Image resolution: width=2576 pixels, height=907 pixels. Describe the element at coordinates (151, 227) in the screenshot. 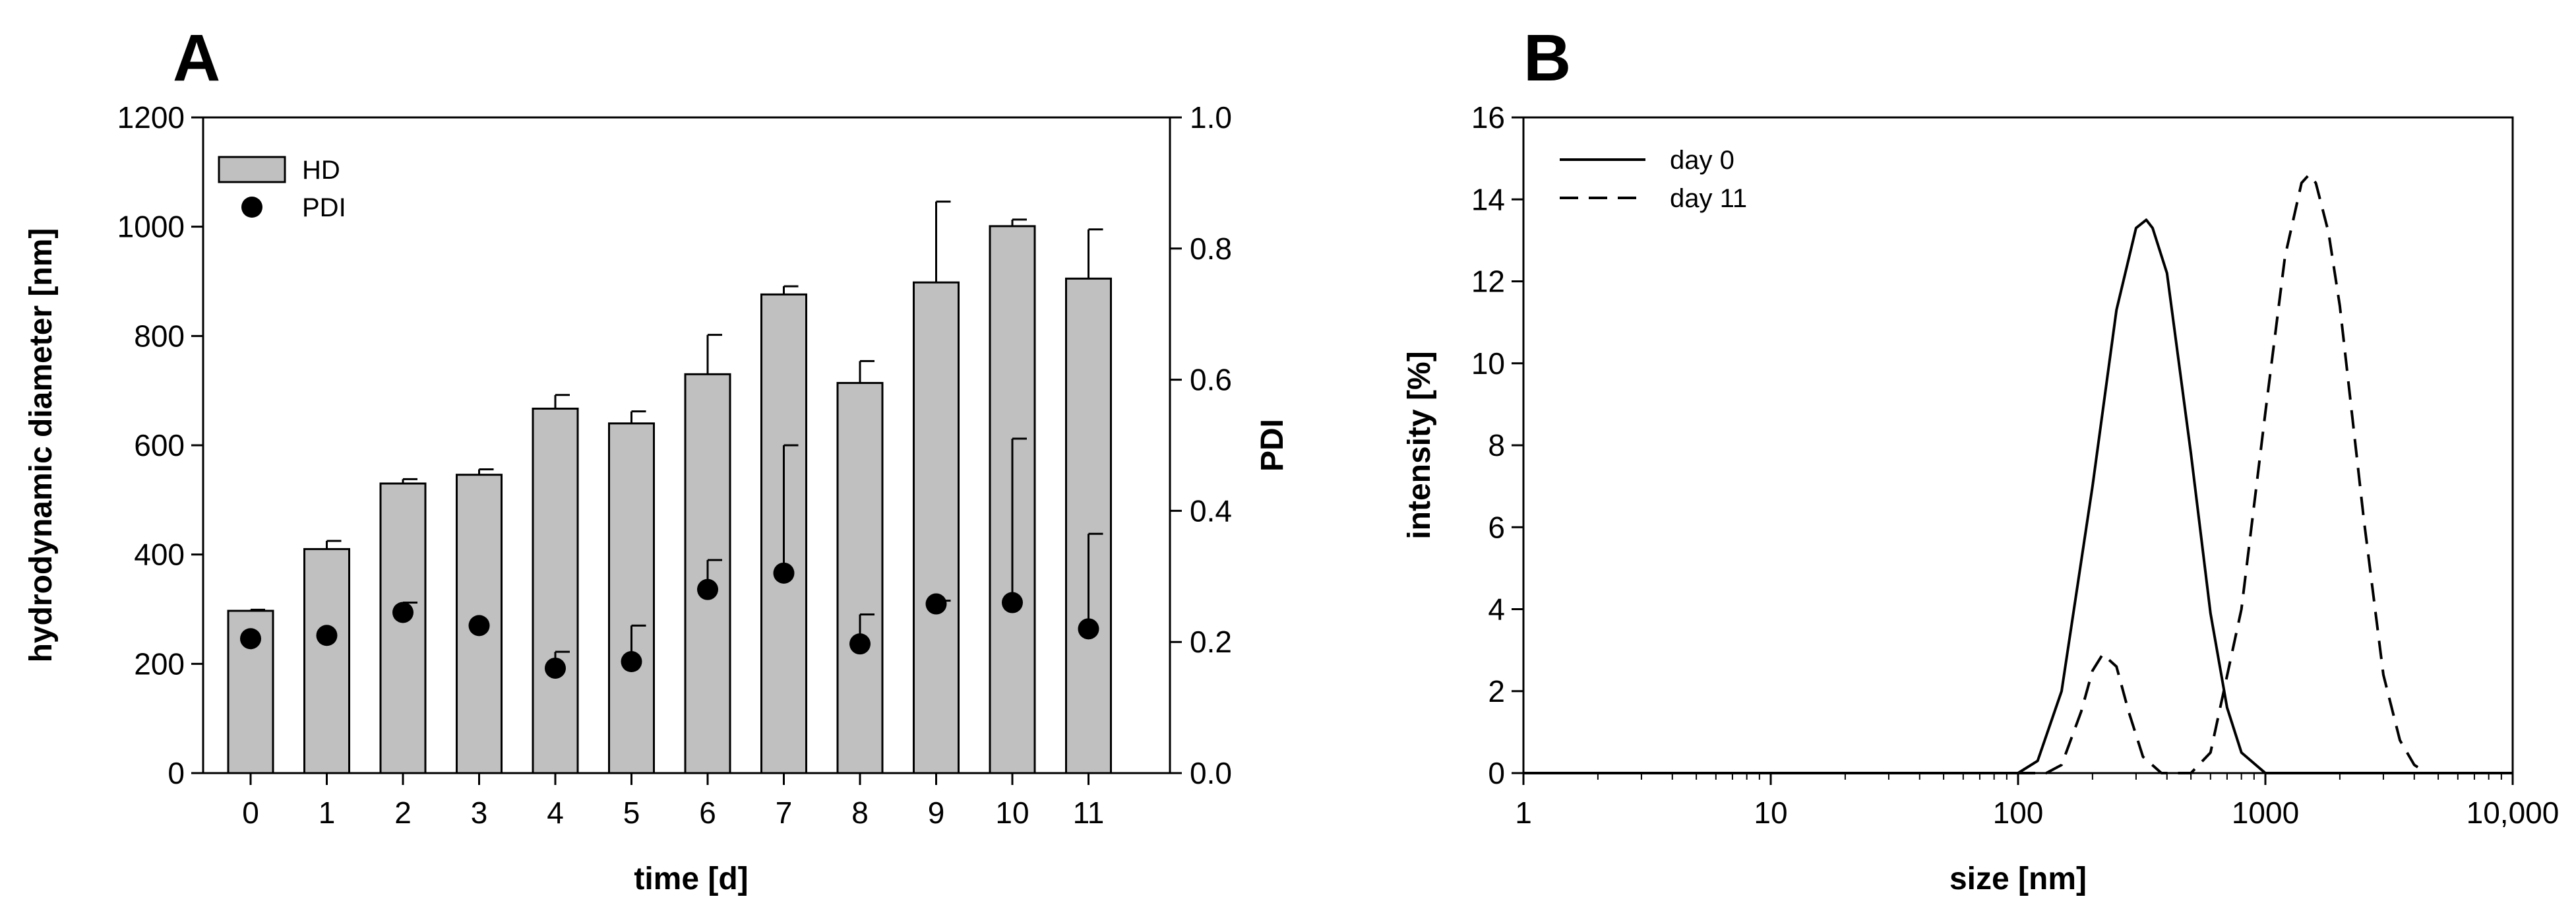

I see `y-tick-label: 1000` at that location.